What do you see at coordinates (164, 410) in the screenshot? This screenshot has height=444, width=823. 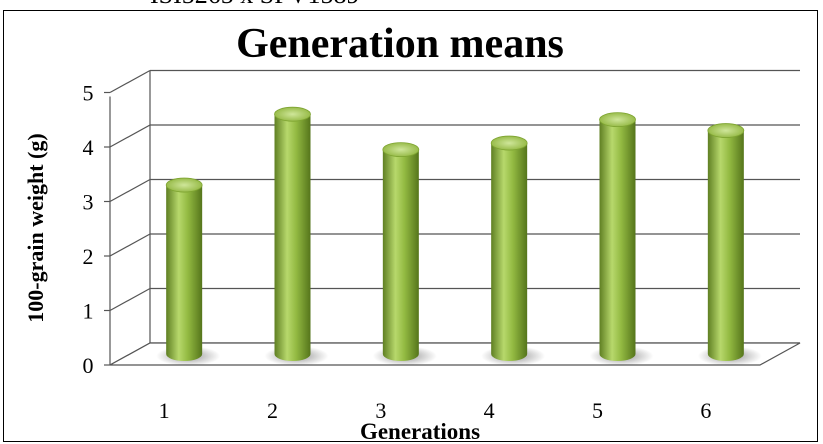 I see `x-tick-label: 1` at bounding box center [164, 410].